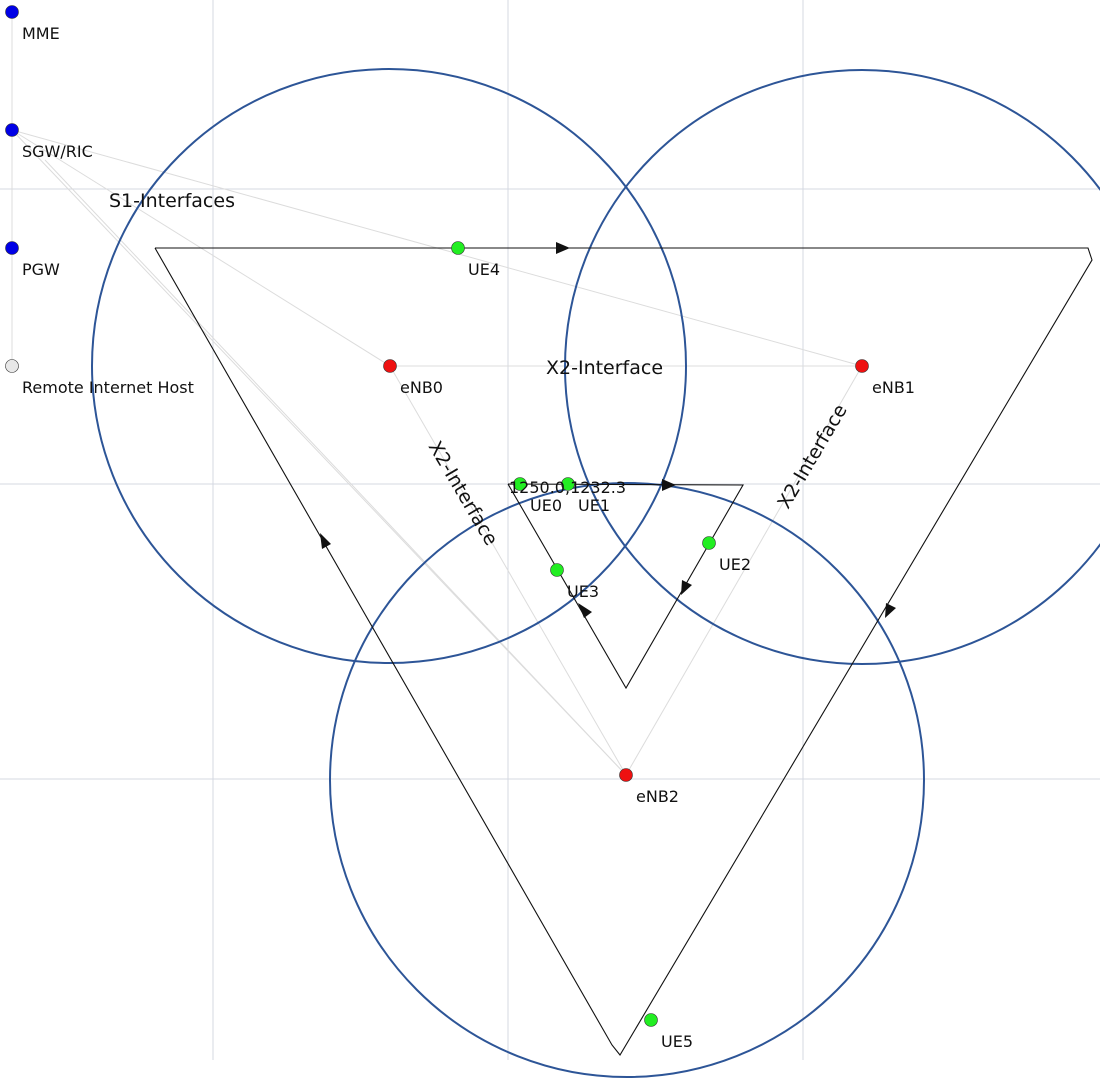 This screenshot has height=1080, width=1100. What do you see at coordinates (735, 564) in the screenshot?
I see `ue2-label: UE2` at bounding box center [735, 564].